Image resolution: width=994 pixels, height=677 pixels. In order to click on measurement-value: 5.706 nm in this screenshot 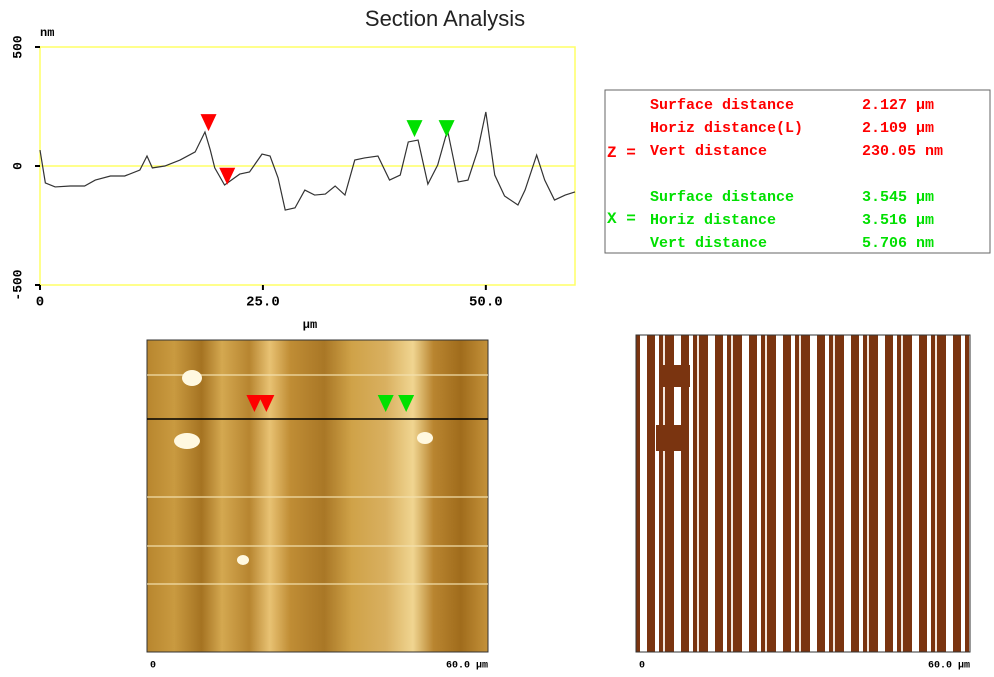, I will do `click(898, 243)`.